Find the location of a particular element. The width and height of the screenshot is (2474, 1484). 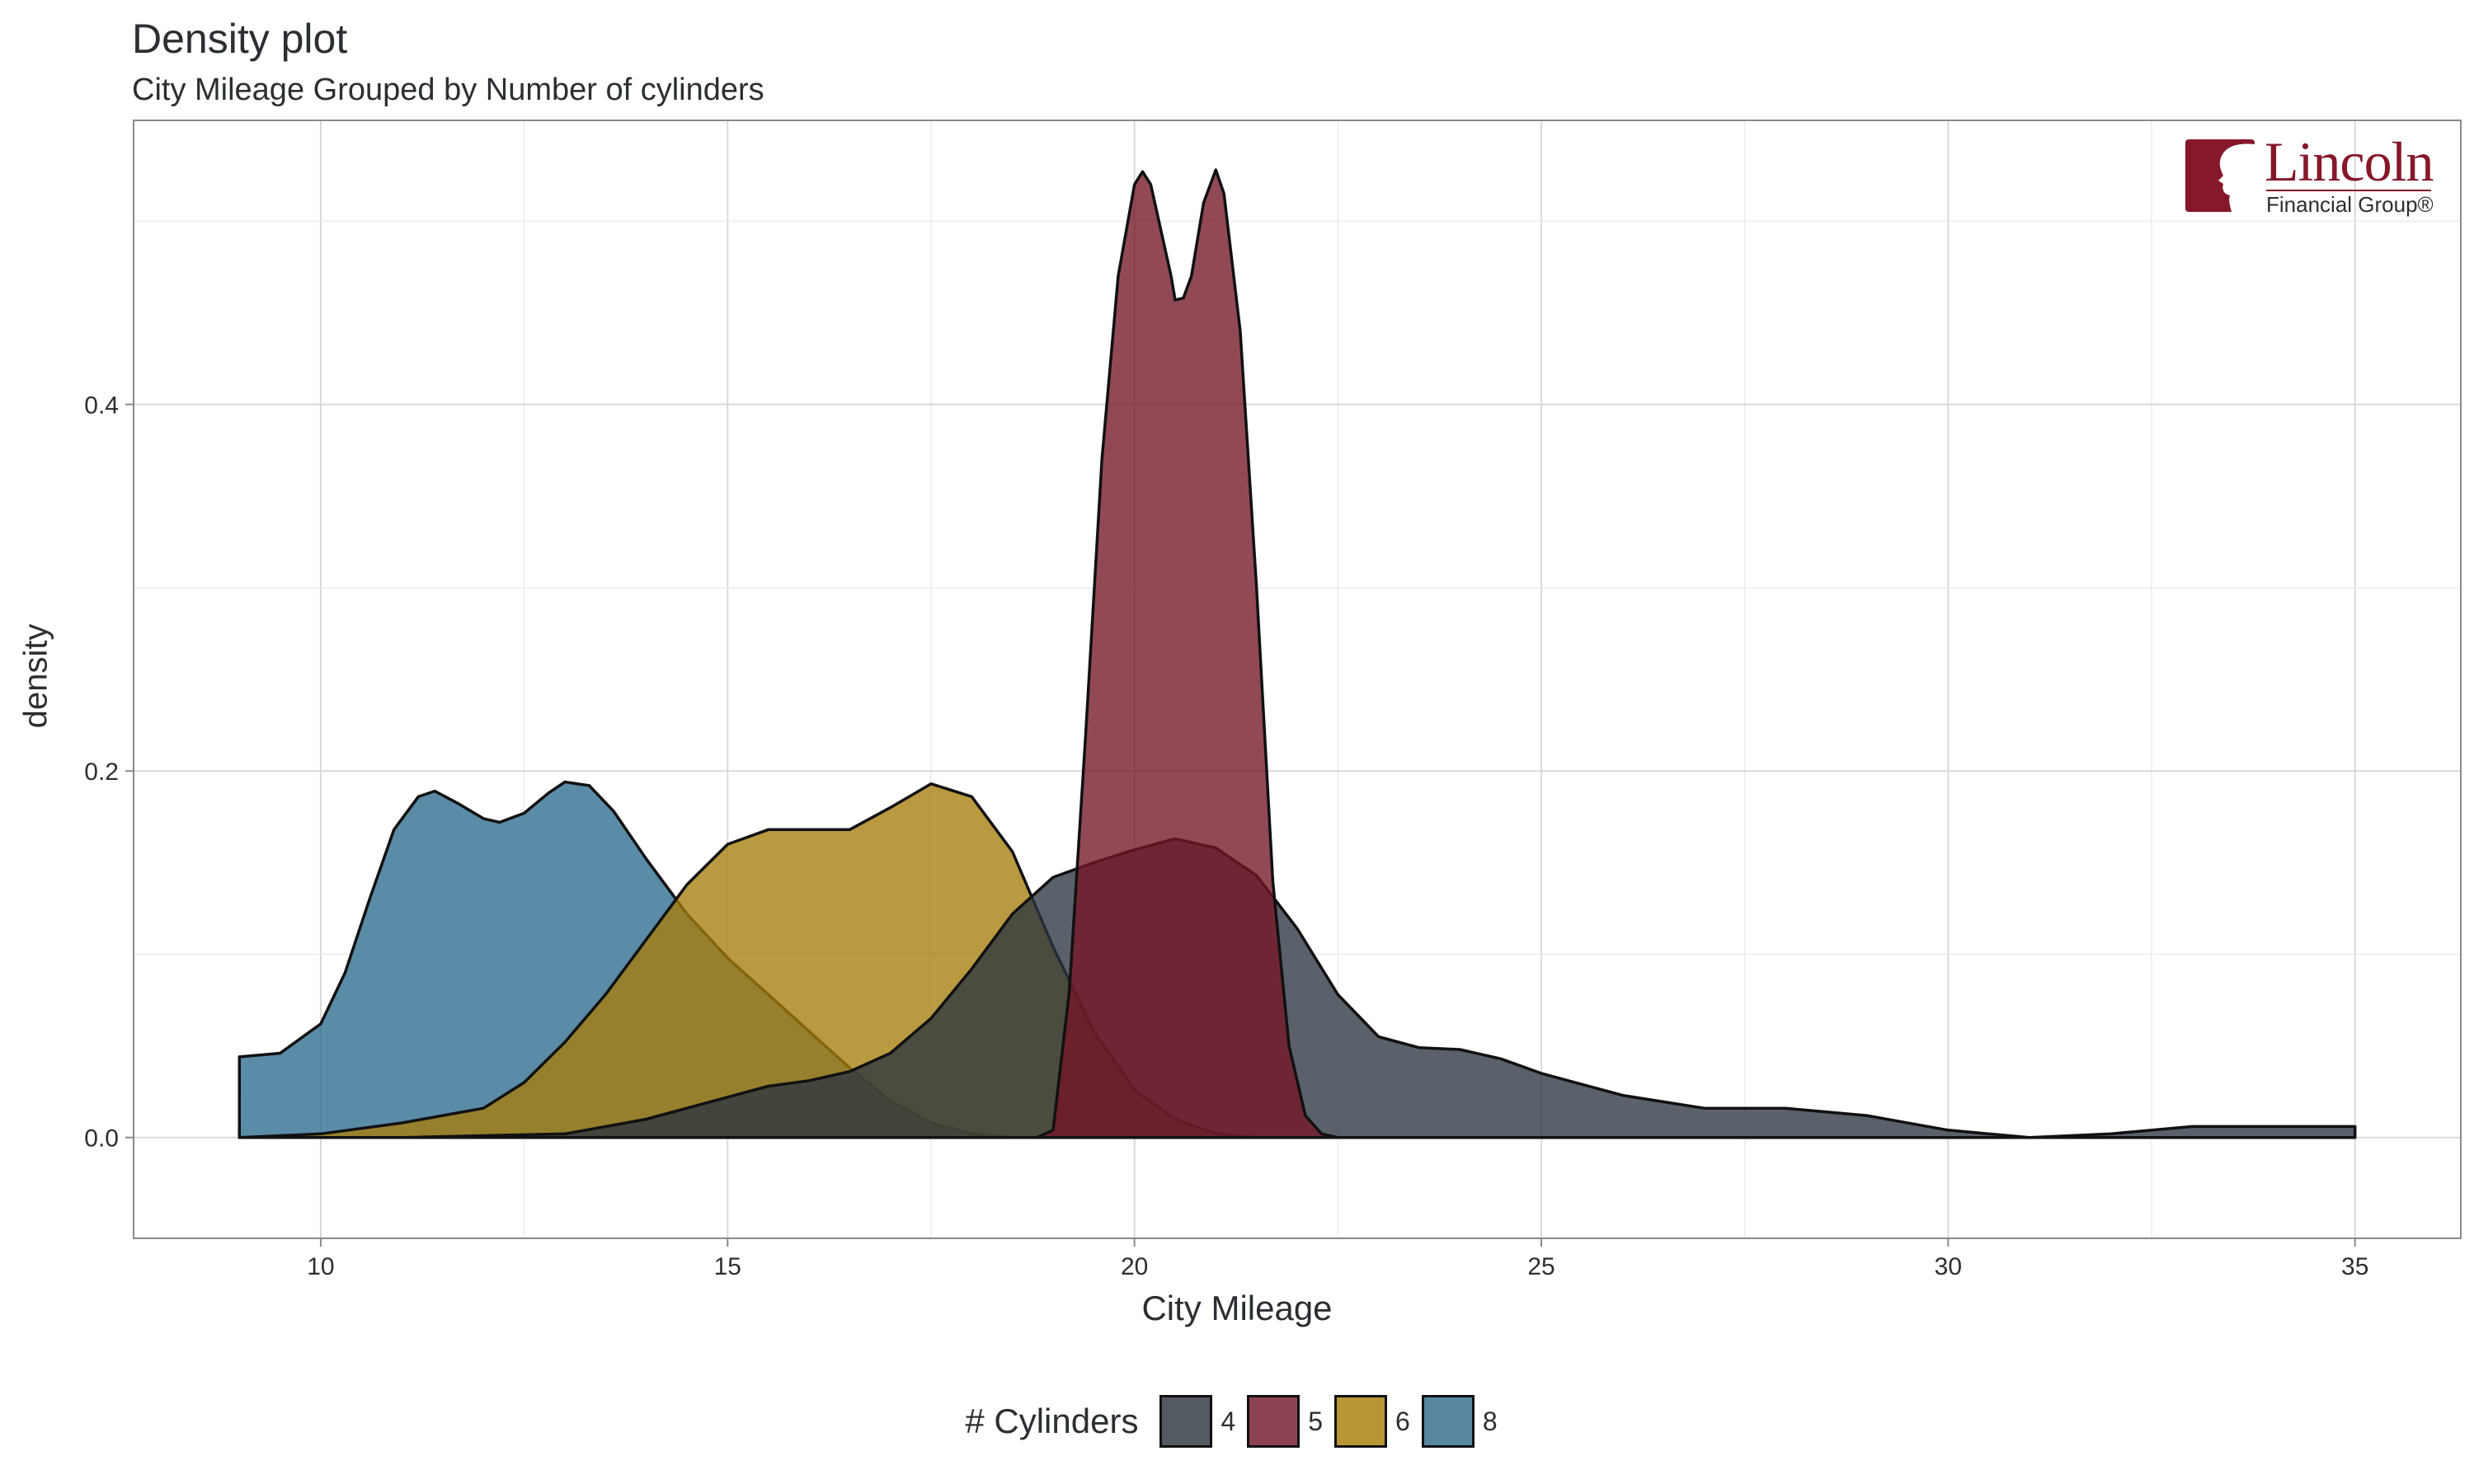

x-tick-label: 10 is located at coordinates (320, 1266).